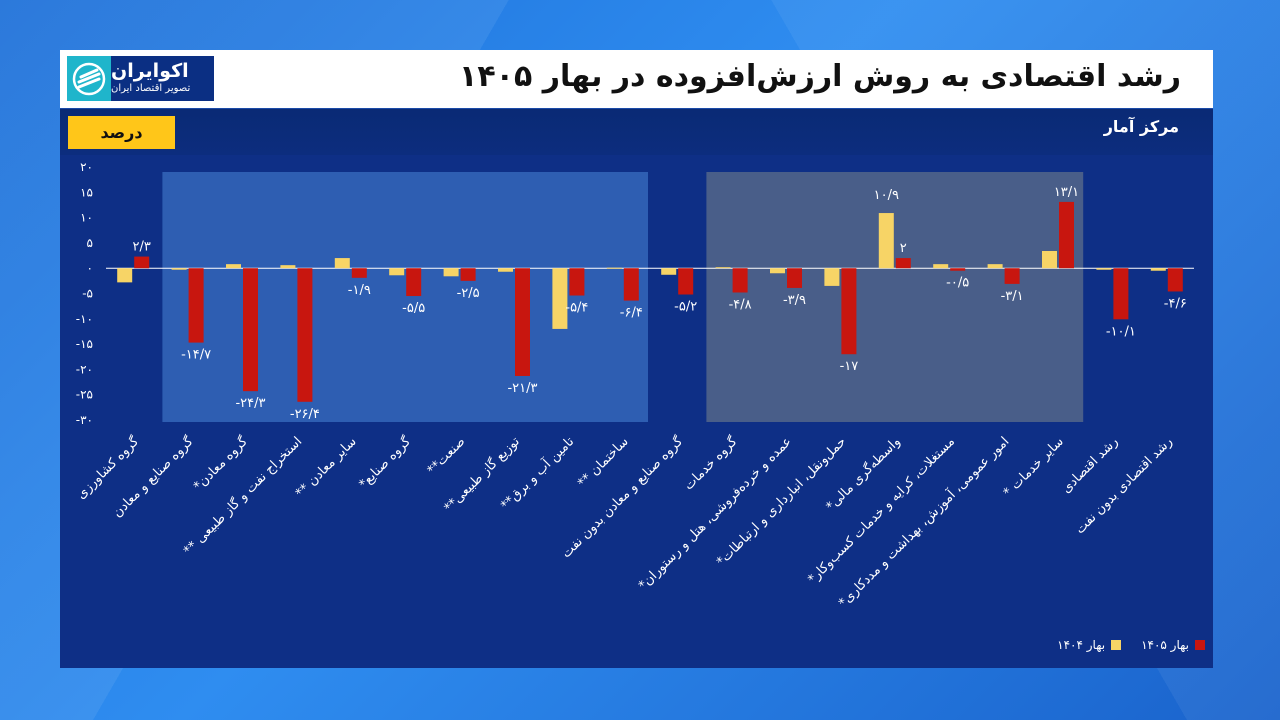 This screenshot has width=1280, height=720. Describe the element at coordinates (603, 462) in the screenshot. I see `category-label: ** ساختمان` at that location.